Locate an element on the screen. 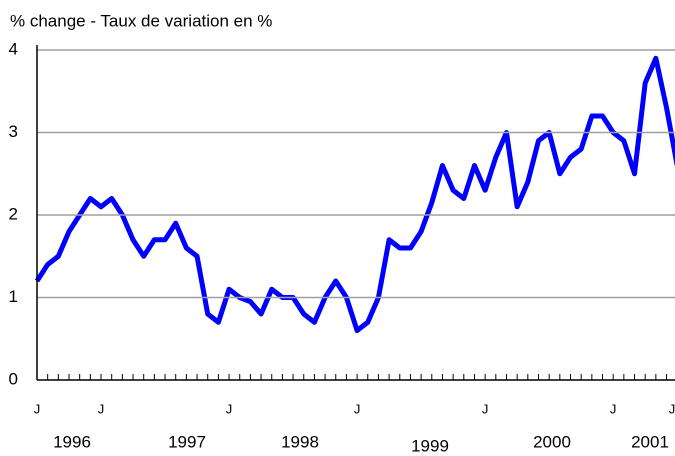  y-tick-label: 1 is located at coordinates (13, 296).